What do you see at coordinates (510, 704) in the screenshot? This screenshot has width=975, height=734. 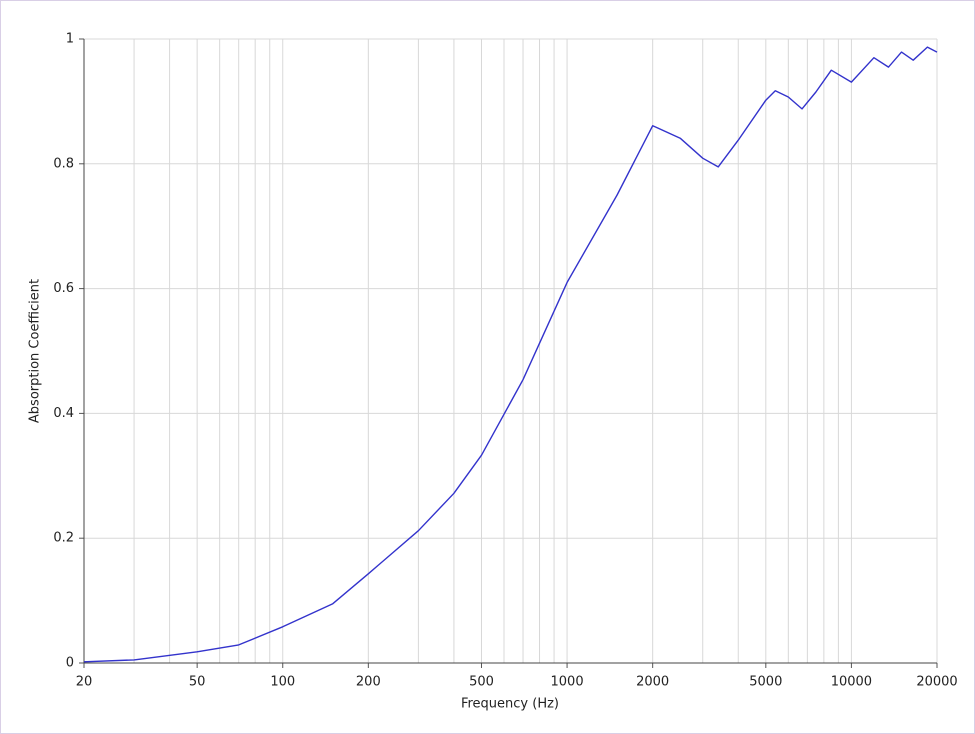 I see `x-axis-label: Frequency (Hz)` at bounding box center [510, 704].